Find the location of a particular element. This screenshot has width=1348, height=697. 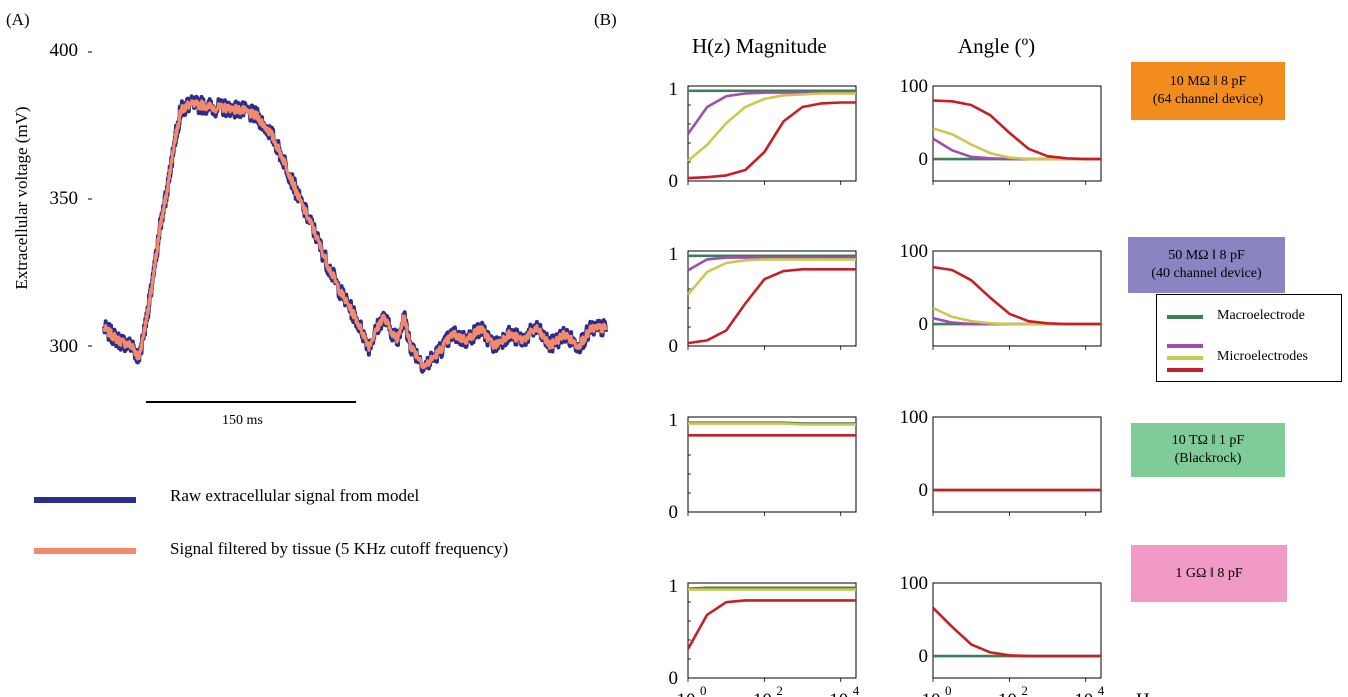

mag-ytick-1-row3: 1 is located at coordinates (674, 420).